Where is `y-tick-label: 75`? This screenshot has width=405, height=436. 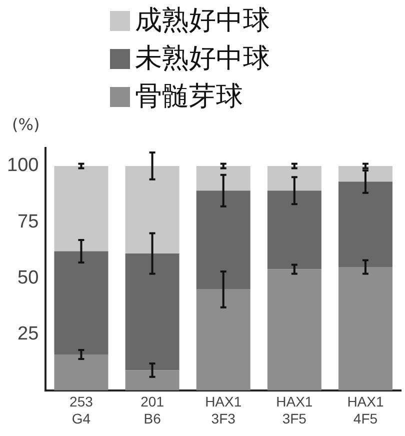
y-tick-label: 75 is located at coordinates (28, 221).